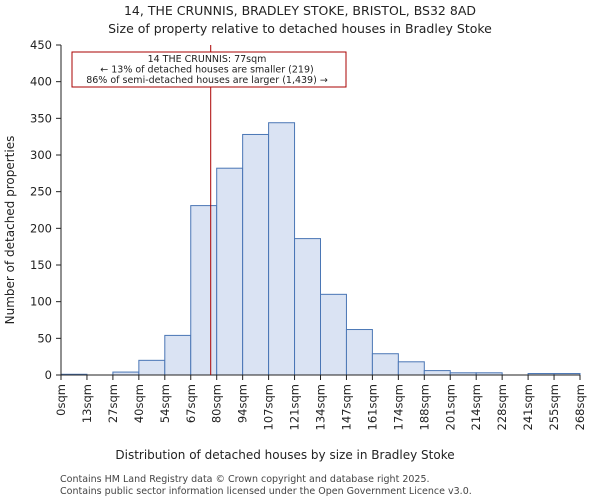  I want to click on y-tick-label: 250, so click(41, 192).